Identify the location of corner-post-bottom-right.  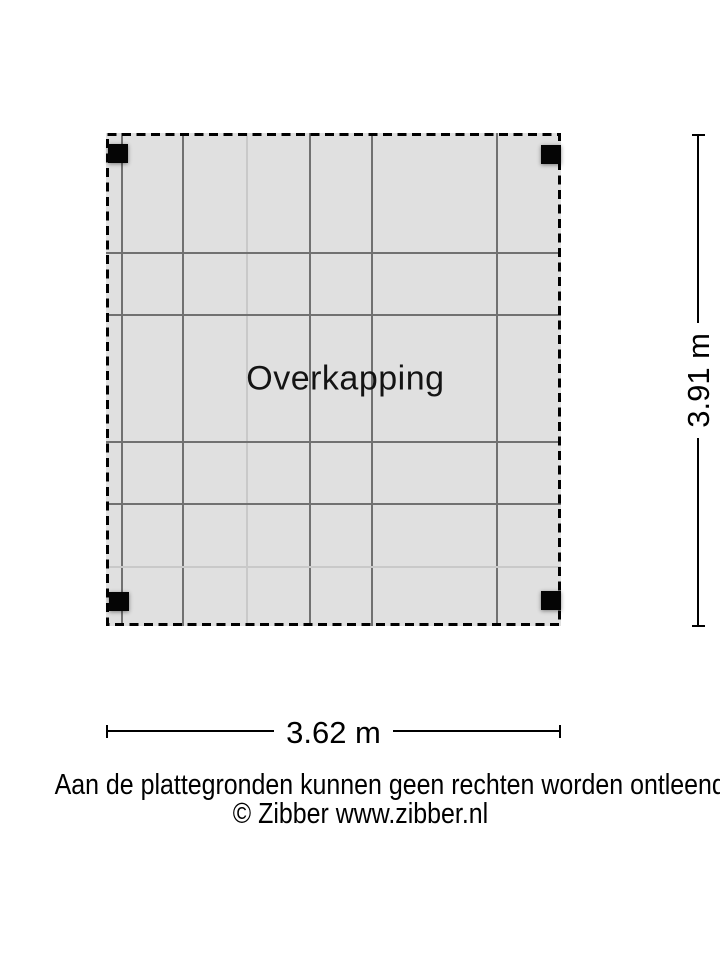
(551, 600).